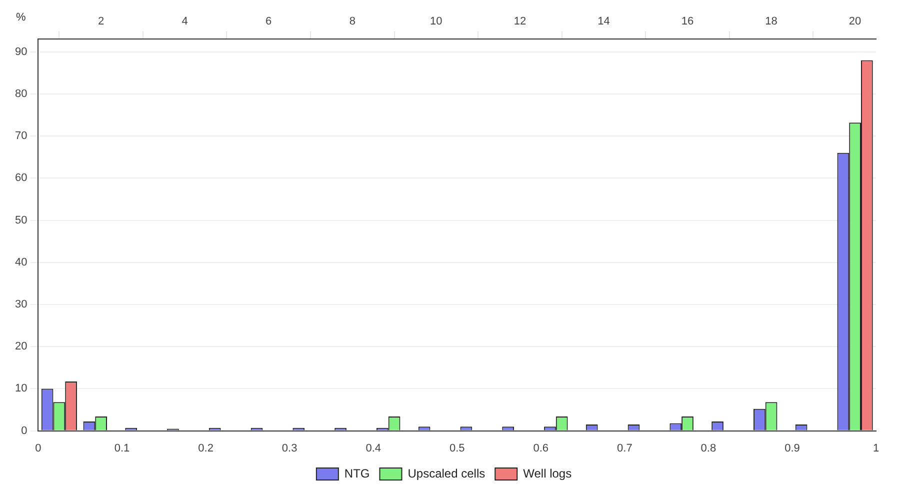 Image resolution: width=924 pixels, height=498 pixels. I want to click on y-tick-label: 60, so click(21, 178).